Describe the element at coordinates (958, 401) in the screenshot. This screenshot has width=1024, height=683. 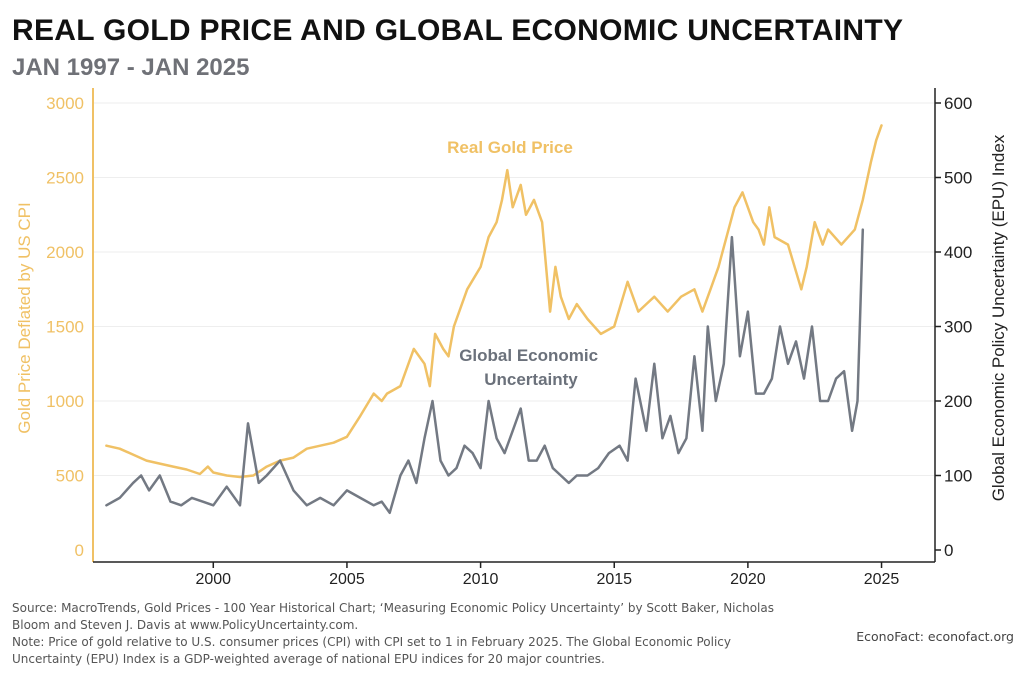
I see `right-tick-label-200: 200` at that location.